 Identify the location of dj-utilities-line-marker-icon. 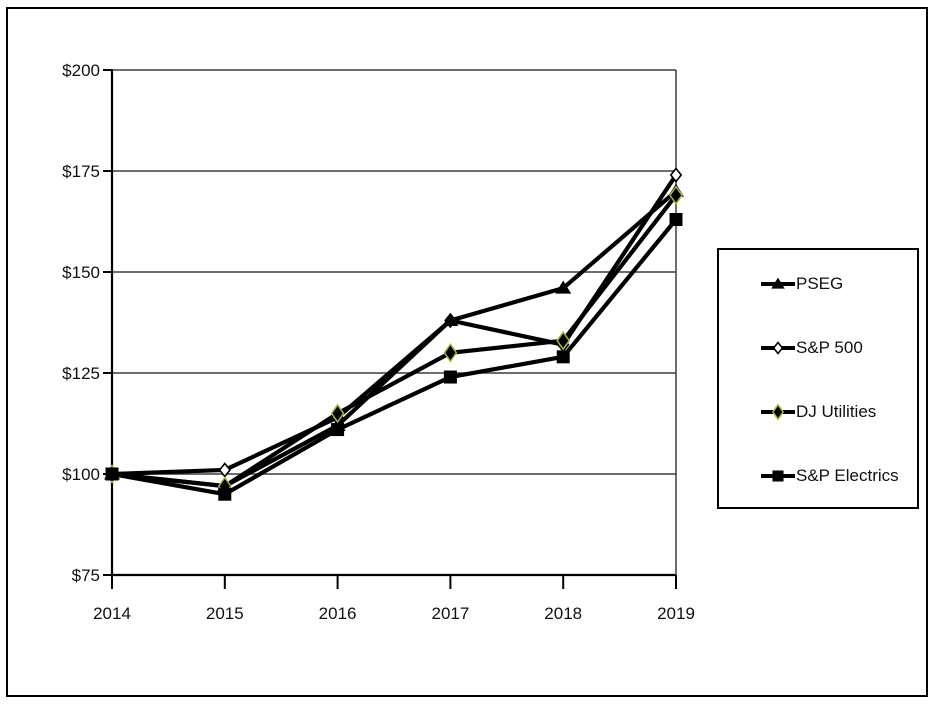
(778, 412).